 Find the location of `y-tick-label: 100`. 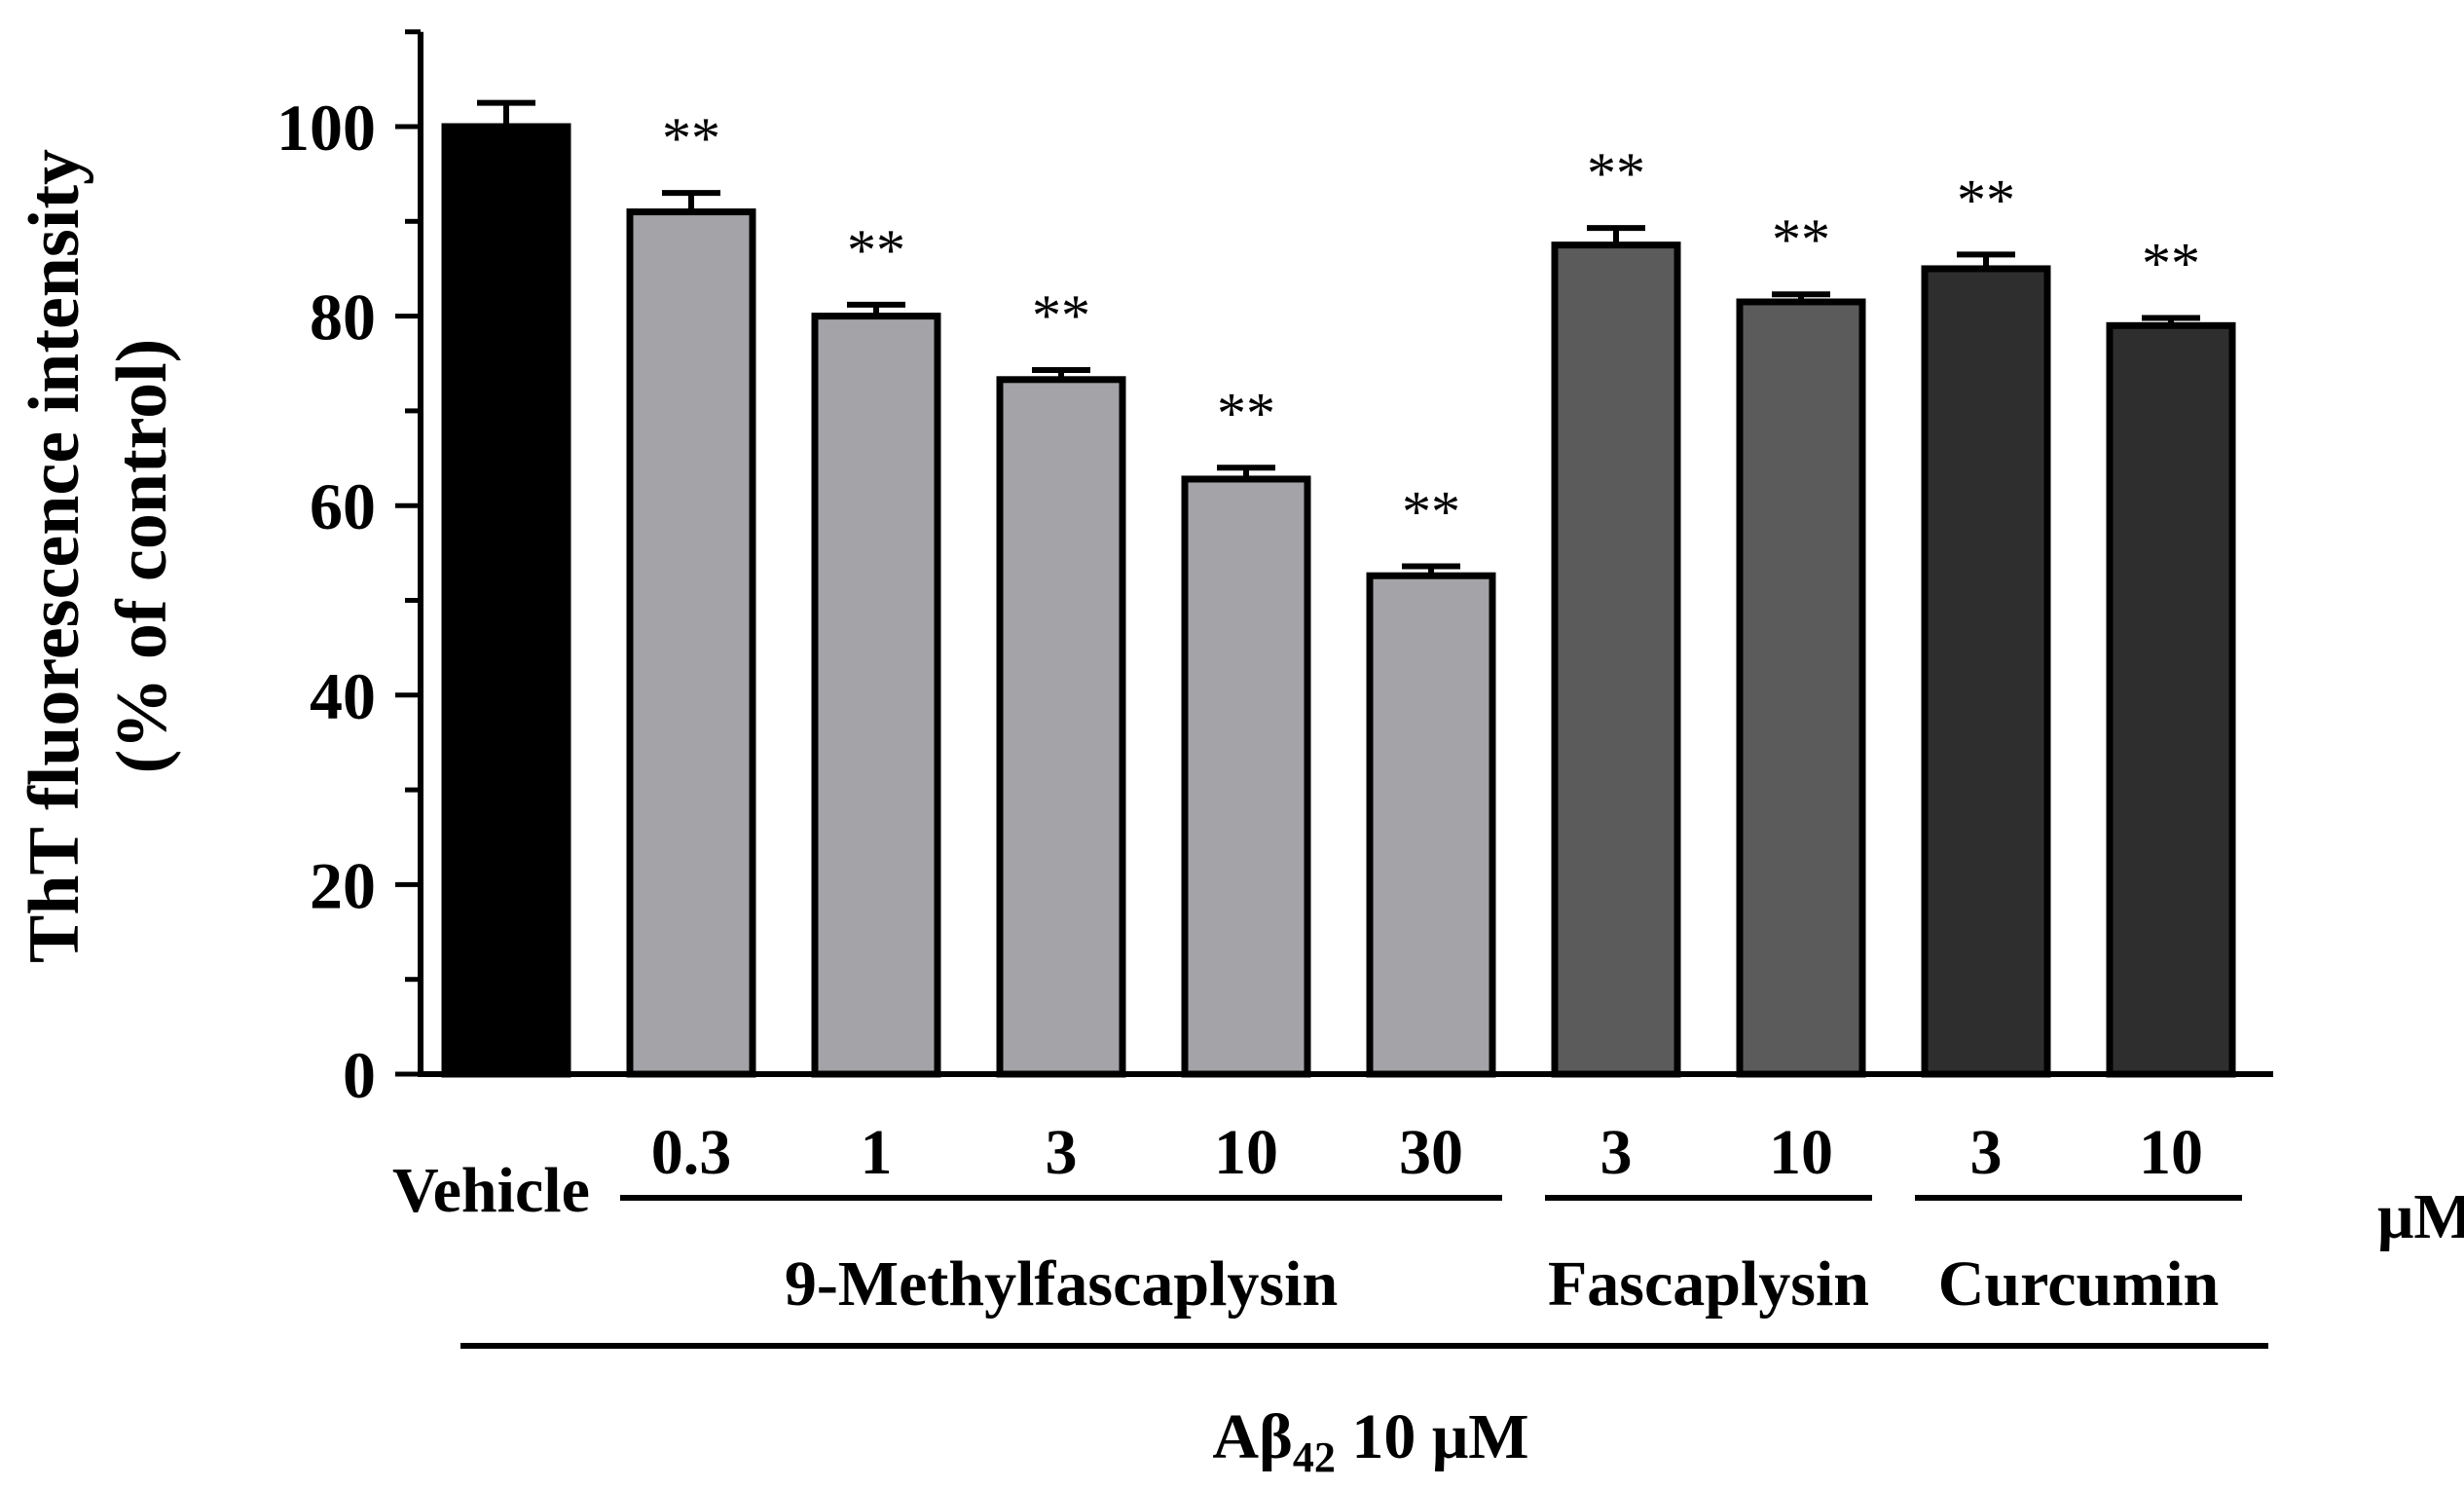

y-tick-label: 100 is located at coordinates (326, 128).